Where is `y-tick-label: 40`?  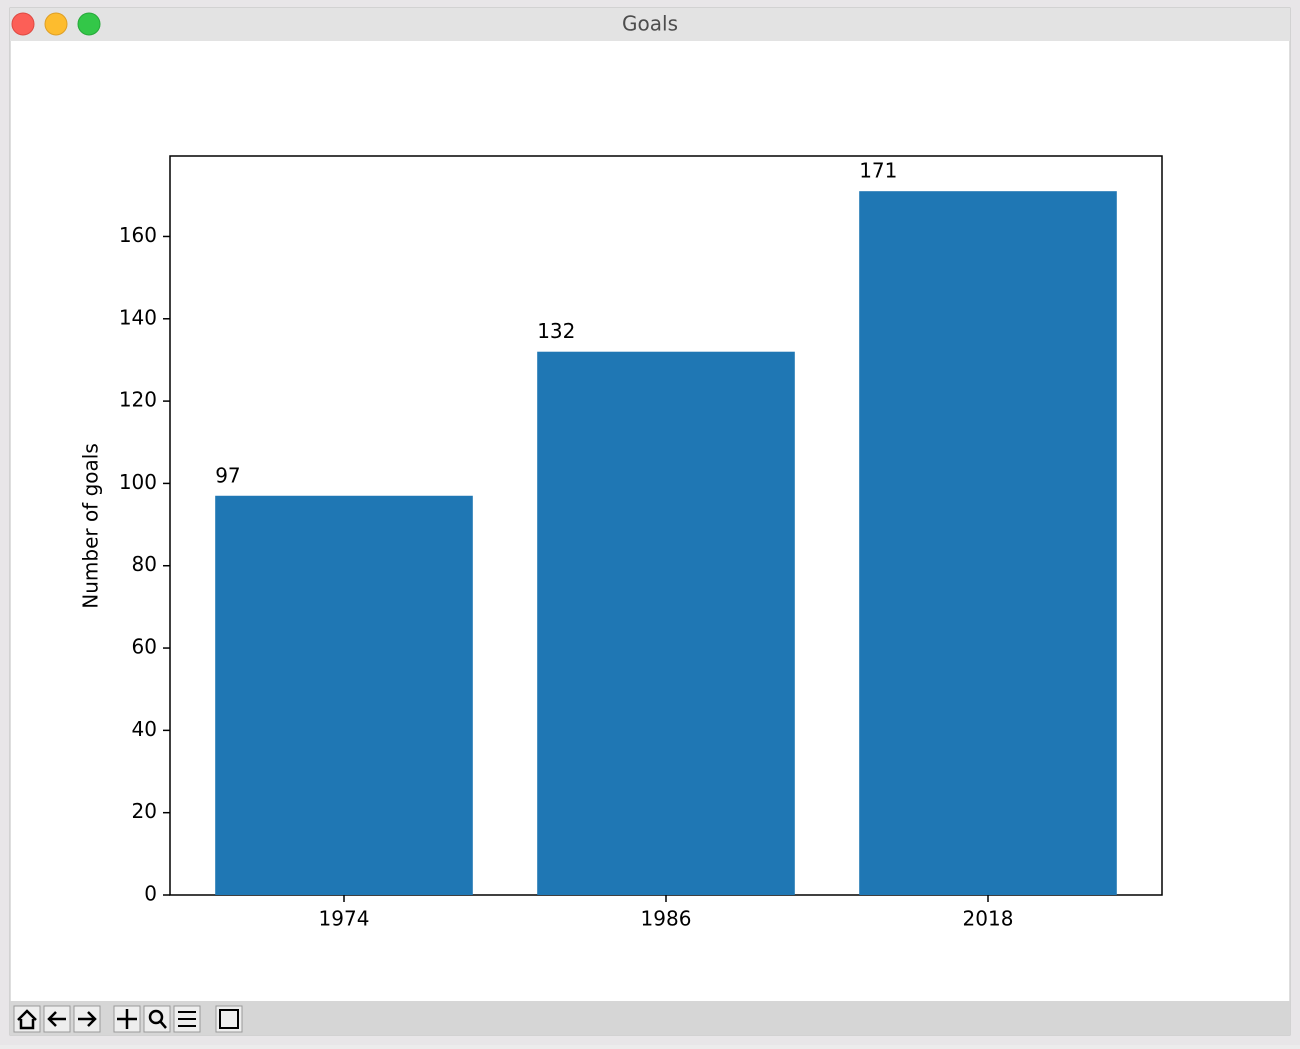
y-tick-label: 40 is located at coordinates (144, 729).